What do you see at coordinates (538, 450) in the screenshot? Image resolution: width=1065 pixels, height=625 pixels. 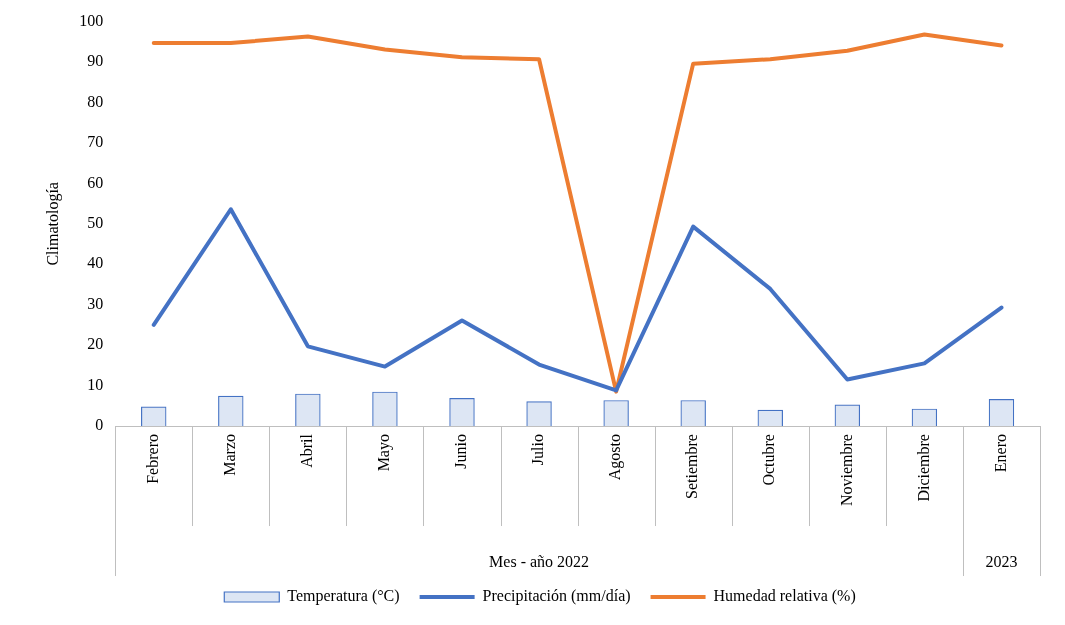 I see `x-tick-label: Julio` at bounding box center [538, 450].